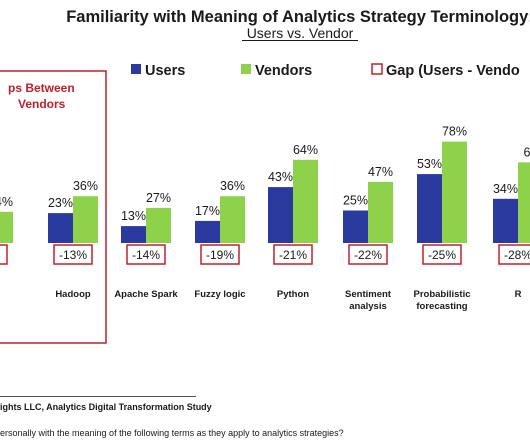  I want to click on chart-subtitle: Users vs. Vendor, so click(300, 33).